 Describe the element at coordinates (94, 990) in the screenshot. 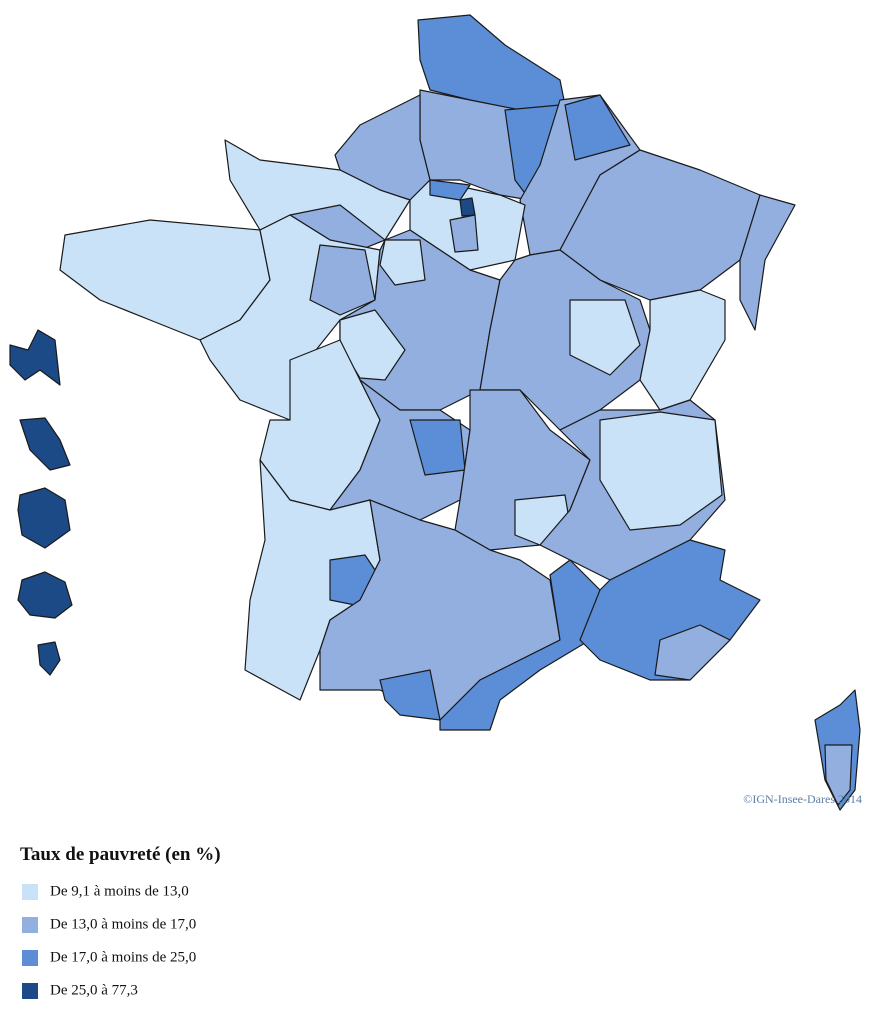

I see `legend-label: De 25,0 à 77,3` at that location.